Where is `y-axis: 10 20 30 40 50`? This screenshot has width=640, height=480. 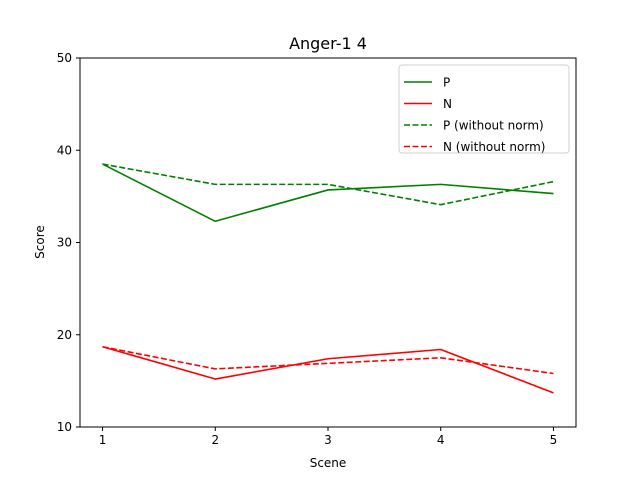 y-axis: 10 20 30 40 50 is located at coordinates (68, 242).